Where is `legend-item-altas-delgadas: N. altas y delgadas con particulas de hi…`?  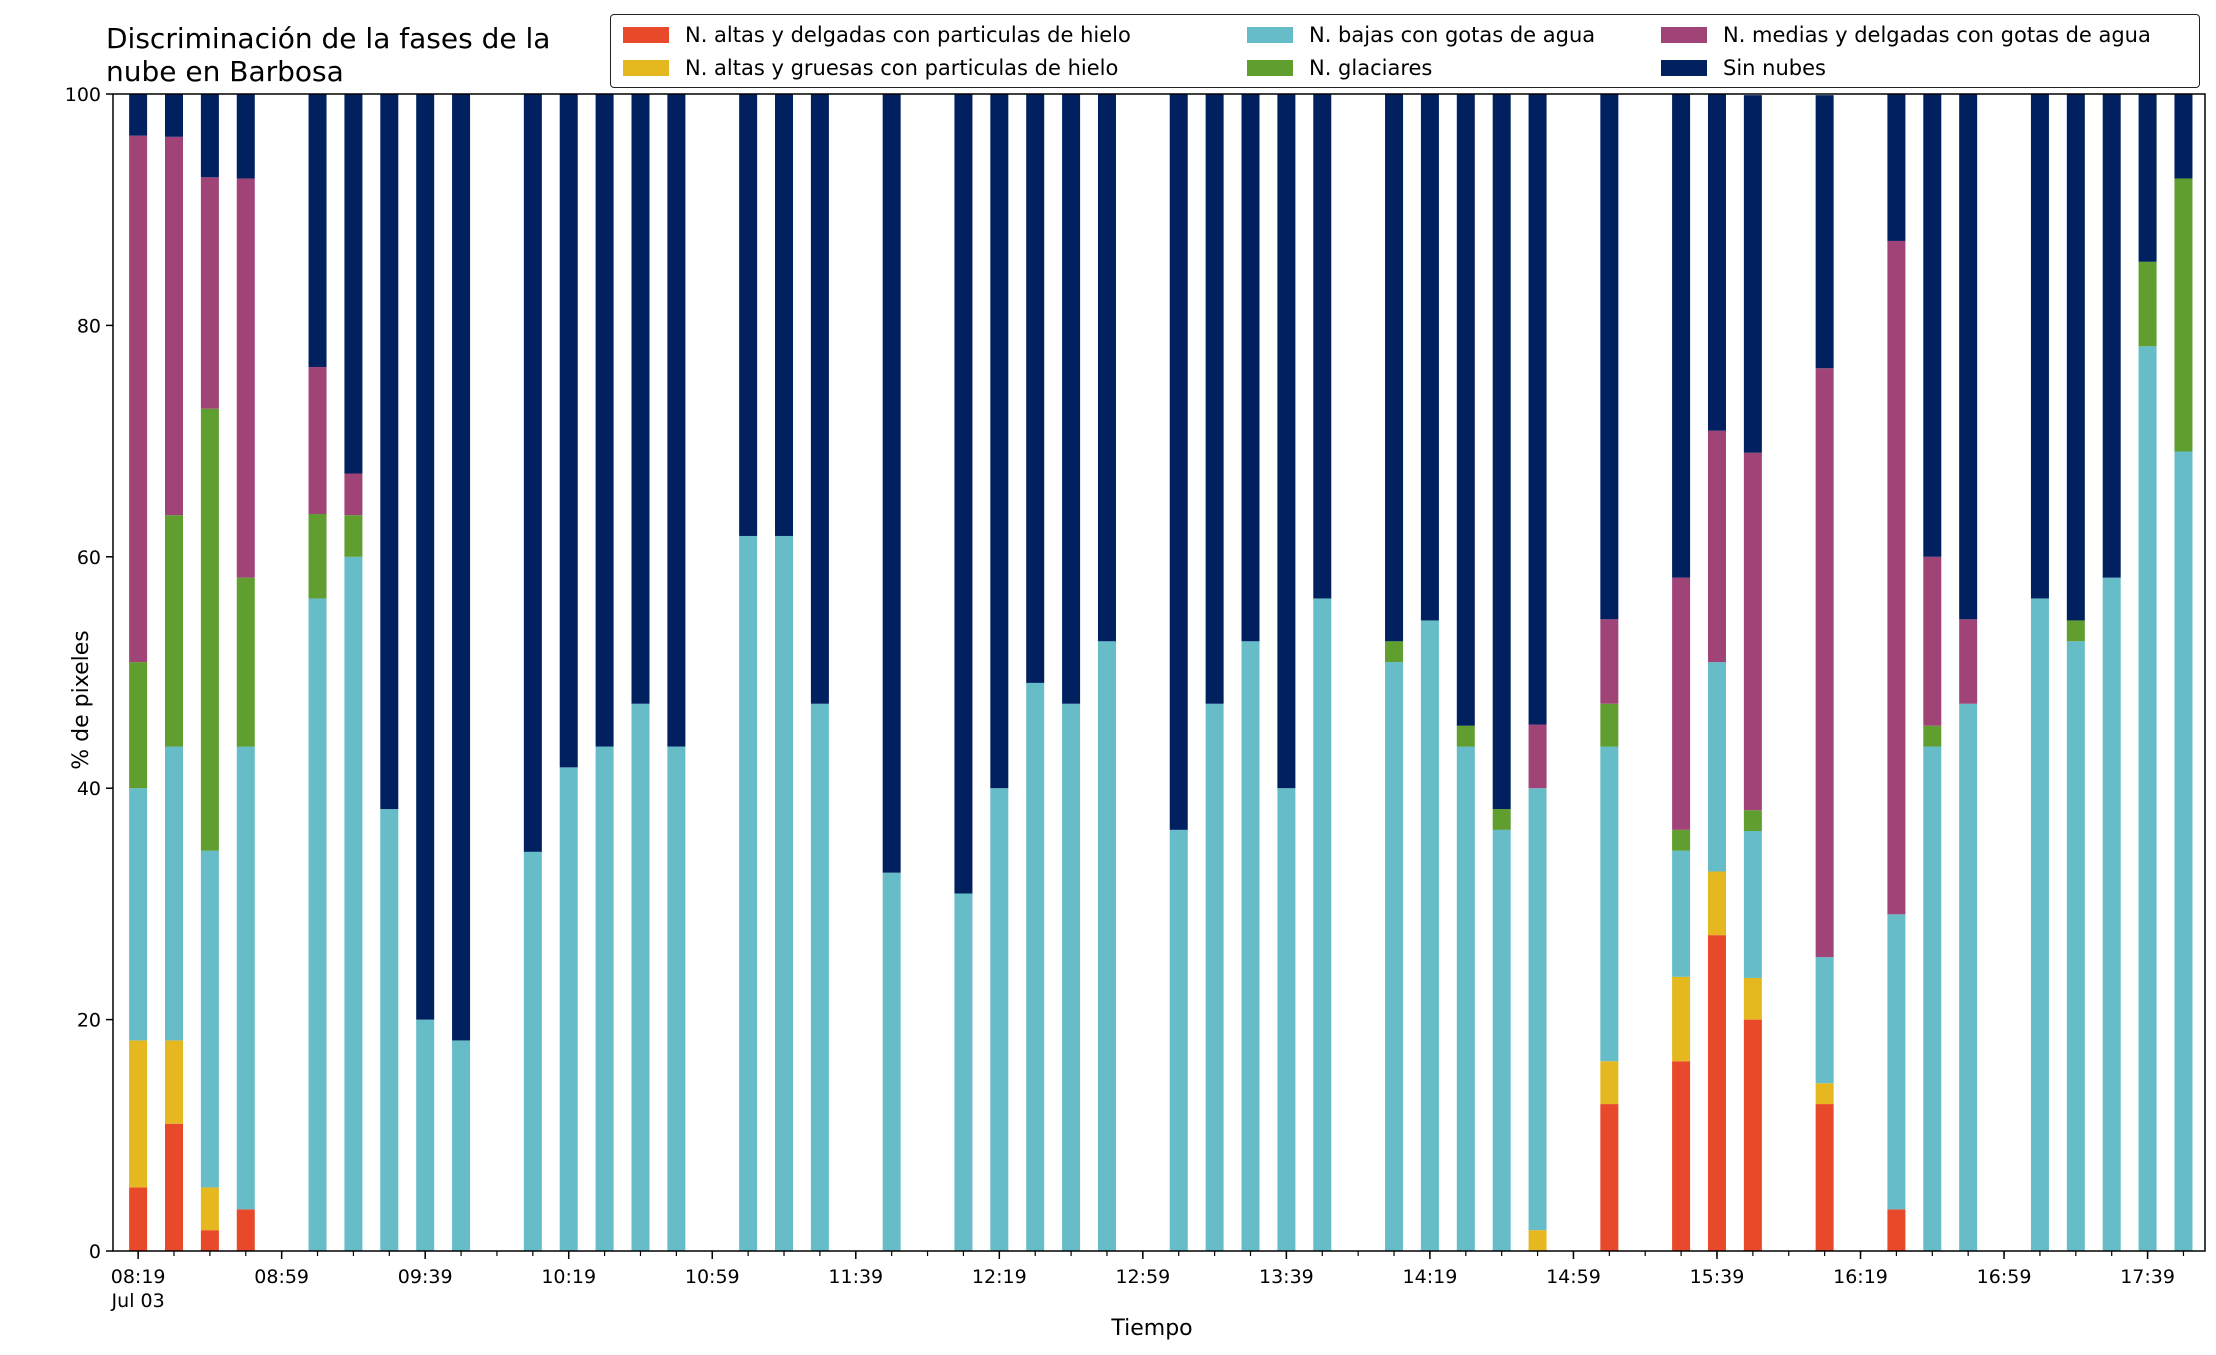 legend-item-altas-delgadas: N. altas y delgadas con particulas de hi… is located at coordinates (877, 35).